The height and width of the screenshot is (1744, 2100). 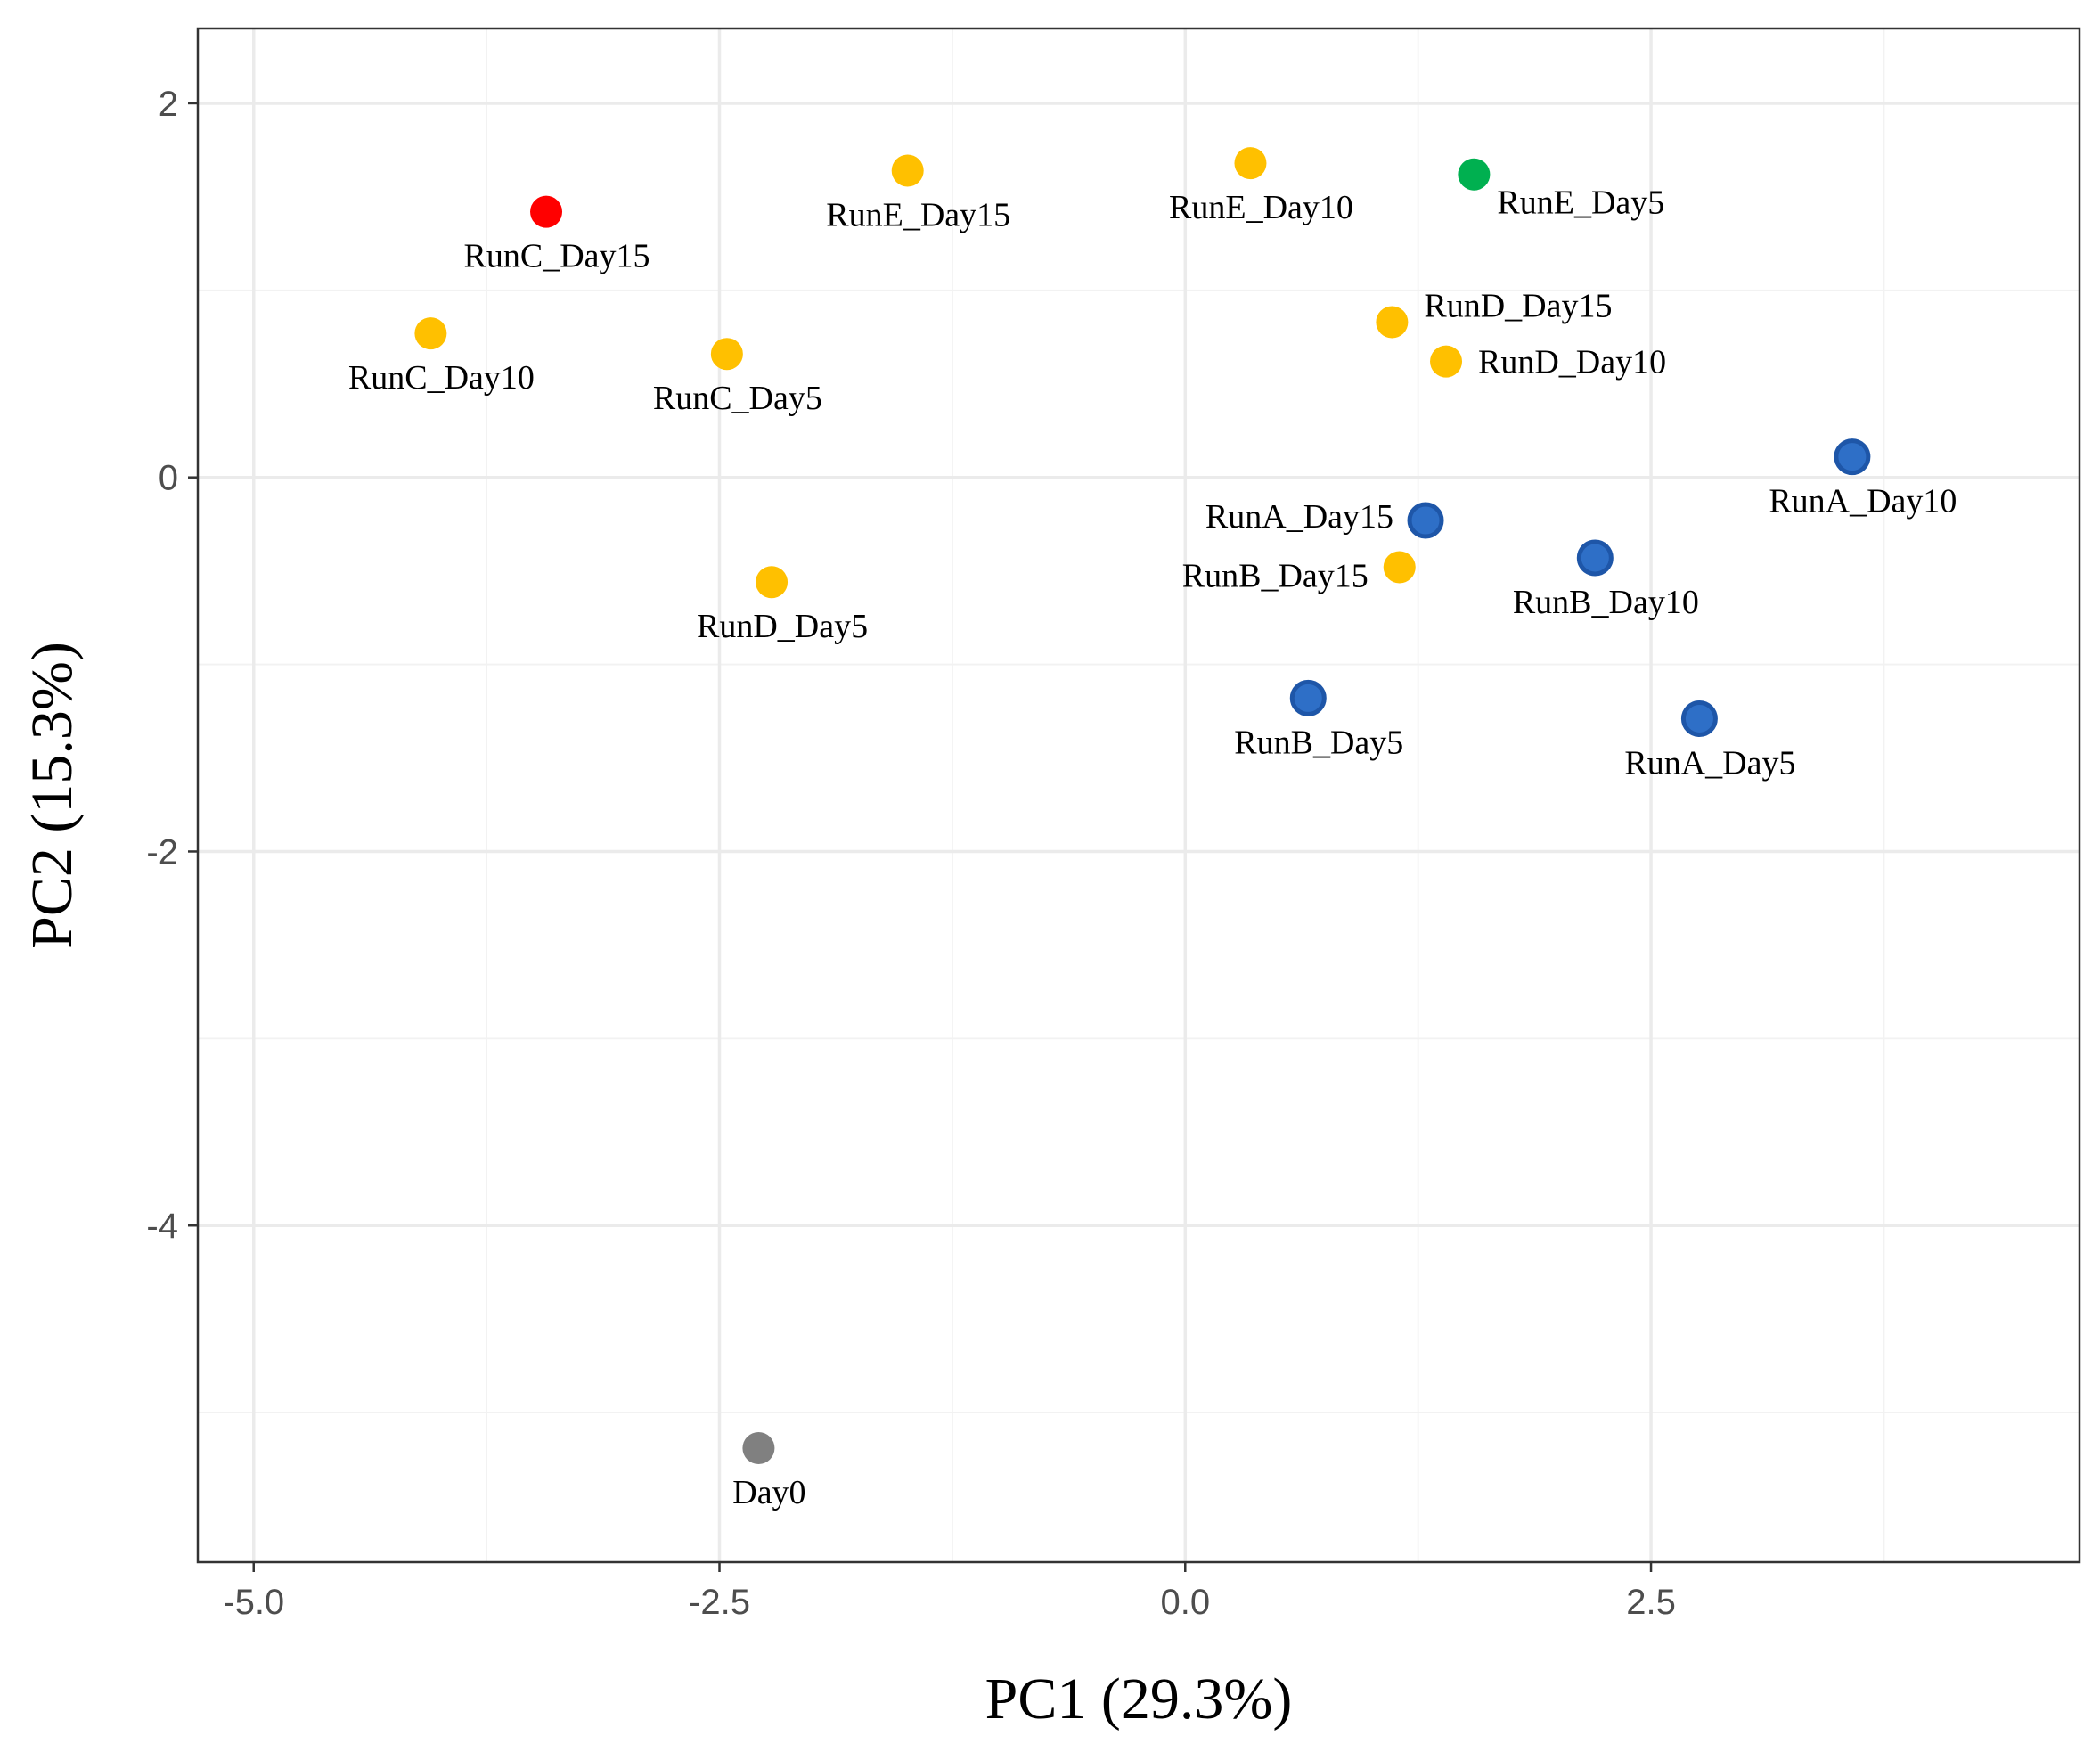 I want to click on point-label-rune-day10: RunE_Day10, so click(x=1261, y=207).